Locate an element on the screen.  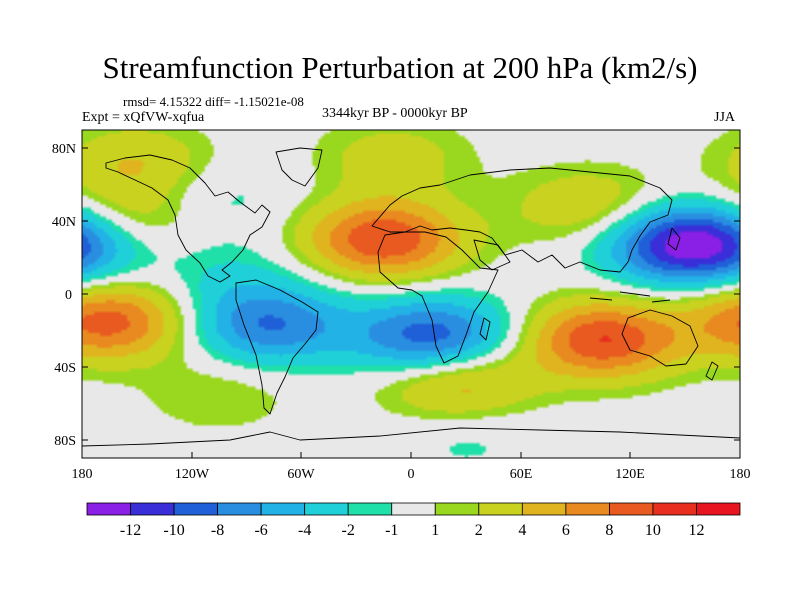
colorbar-labels: -12 -10 -8 -6 -4 -2 -1 1 2 4 6 8 10 12 is located at coordinates (412, 530).